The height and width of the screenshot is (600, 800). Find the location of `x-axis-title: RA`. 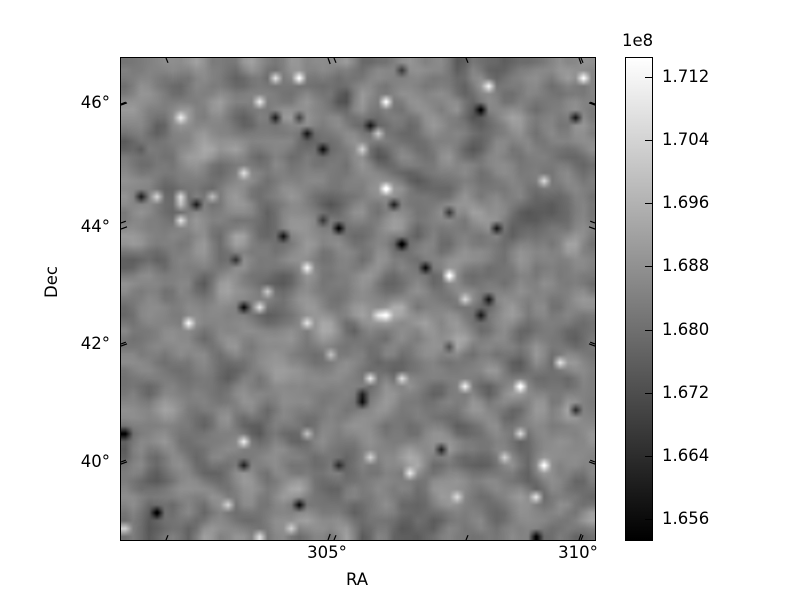

x-axis-title: RA is located at coordinates (357, 579).